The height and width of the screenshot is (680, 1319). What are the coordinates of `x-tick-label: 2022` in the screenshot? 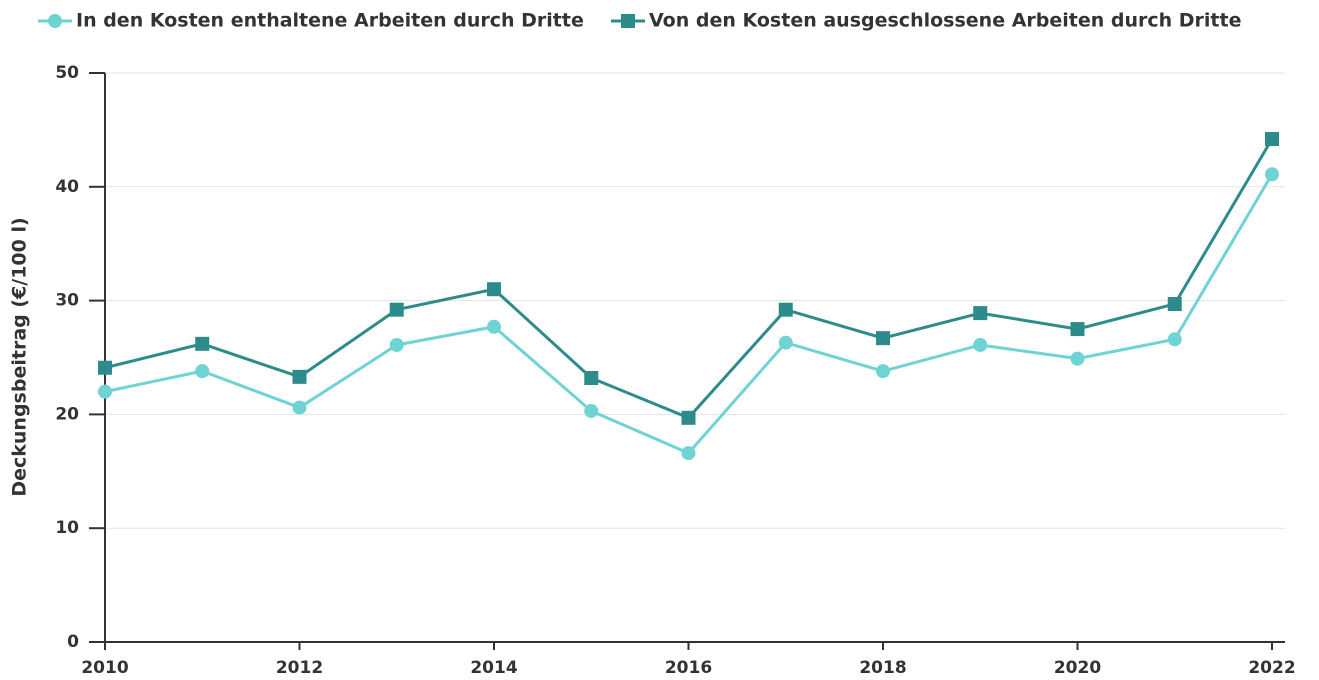 It's located at (1271, 668).